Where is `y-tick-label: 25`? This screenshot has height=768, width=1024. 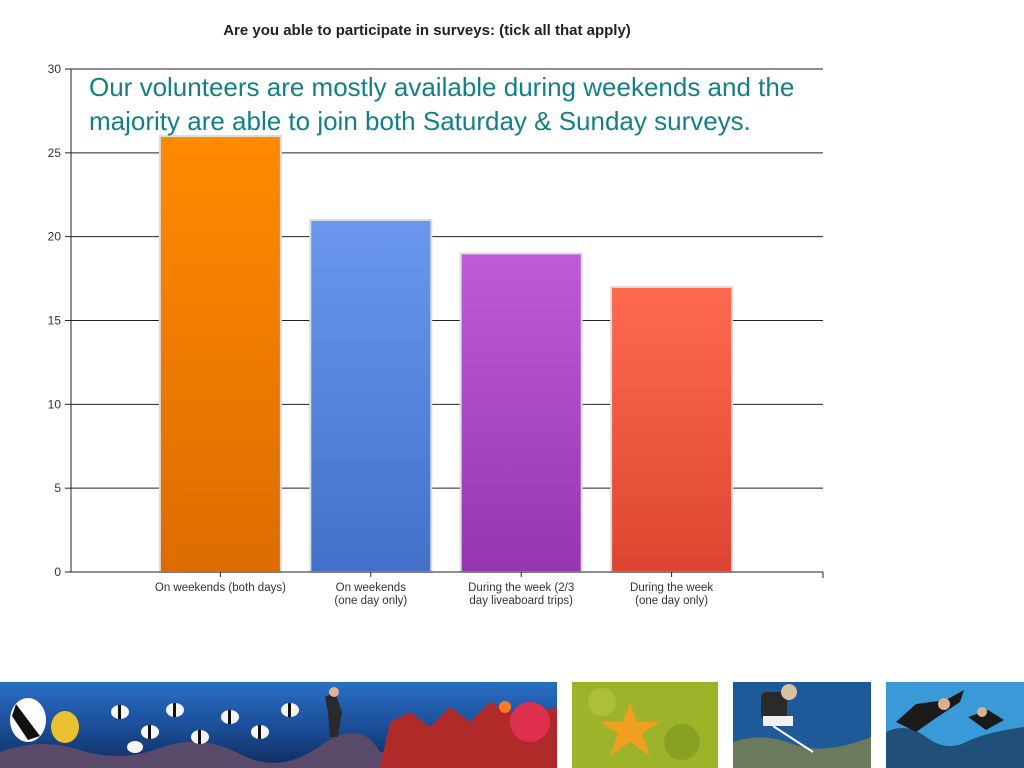 y-tick-label: 25 is located at coordinates (55, 153).